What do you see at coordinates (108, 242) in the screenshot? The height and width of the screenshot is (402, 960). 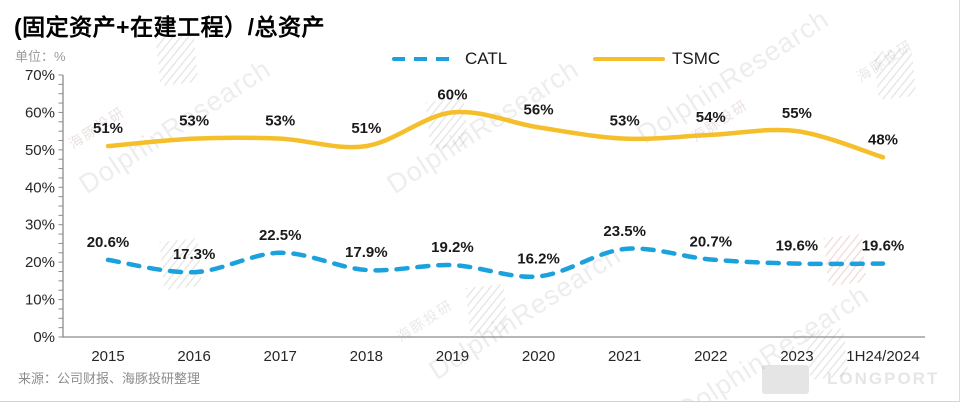 I see `catl-data-label: 20.6%` at bounding box center [108, 242].